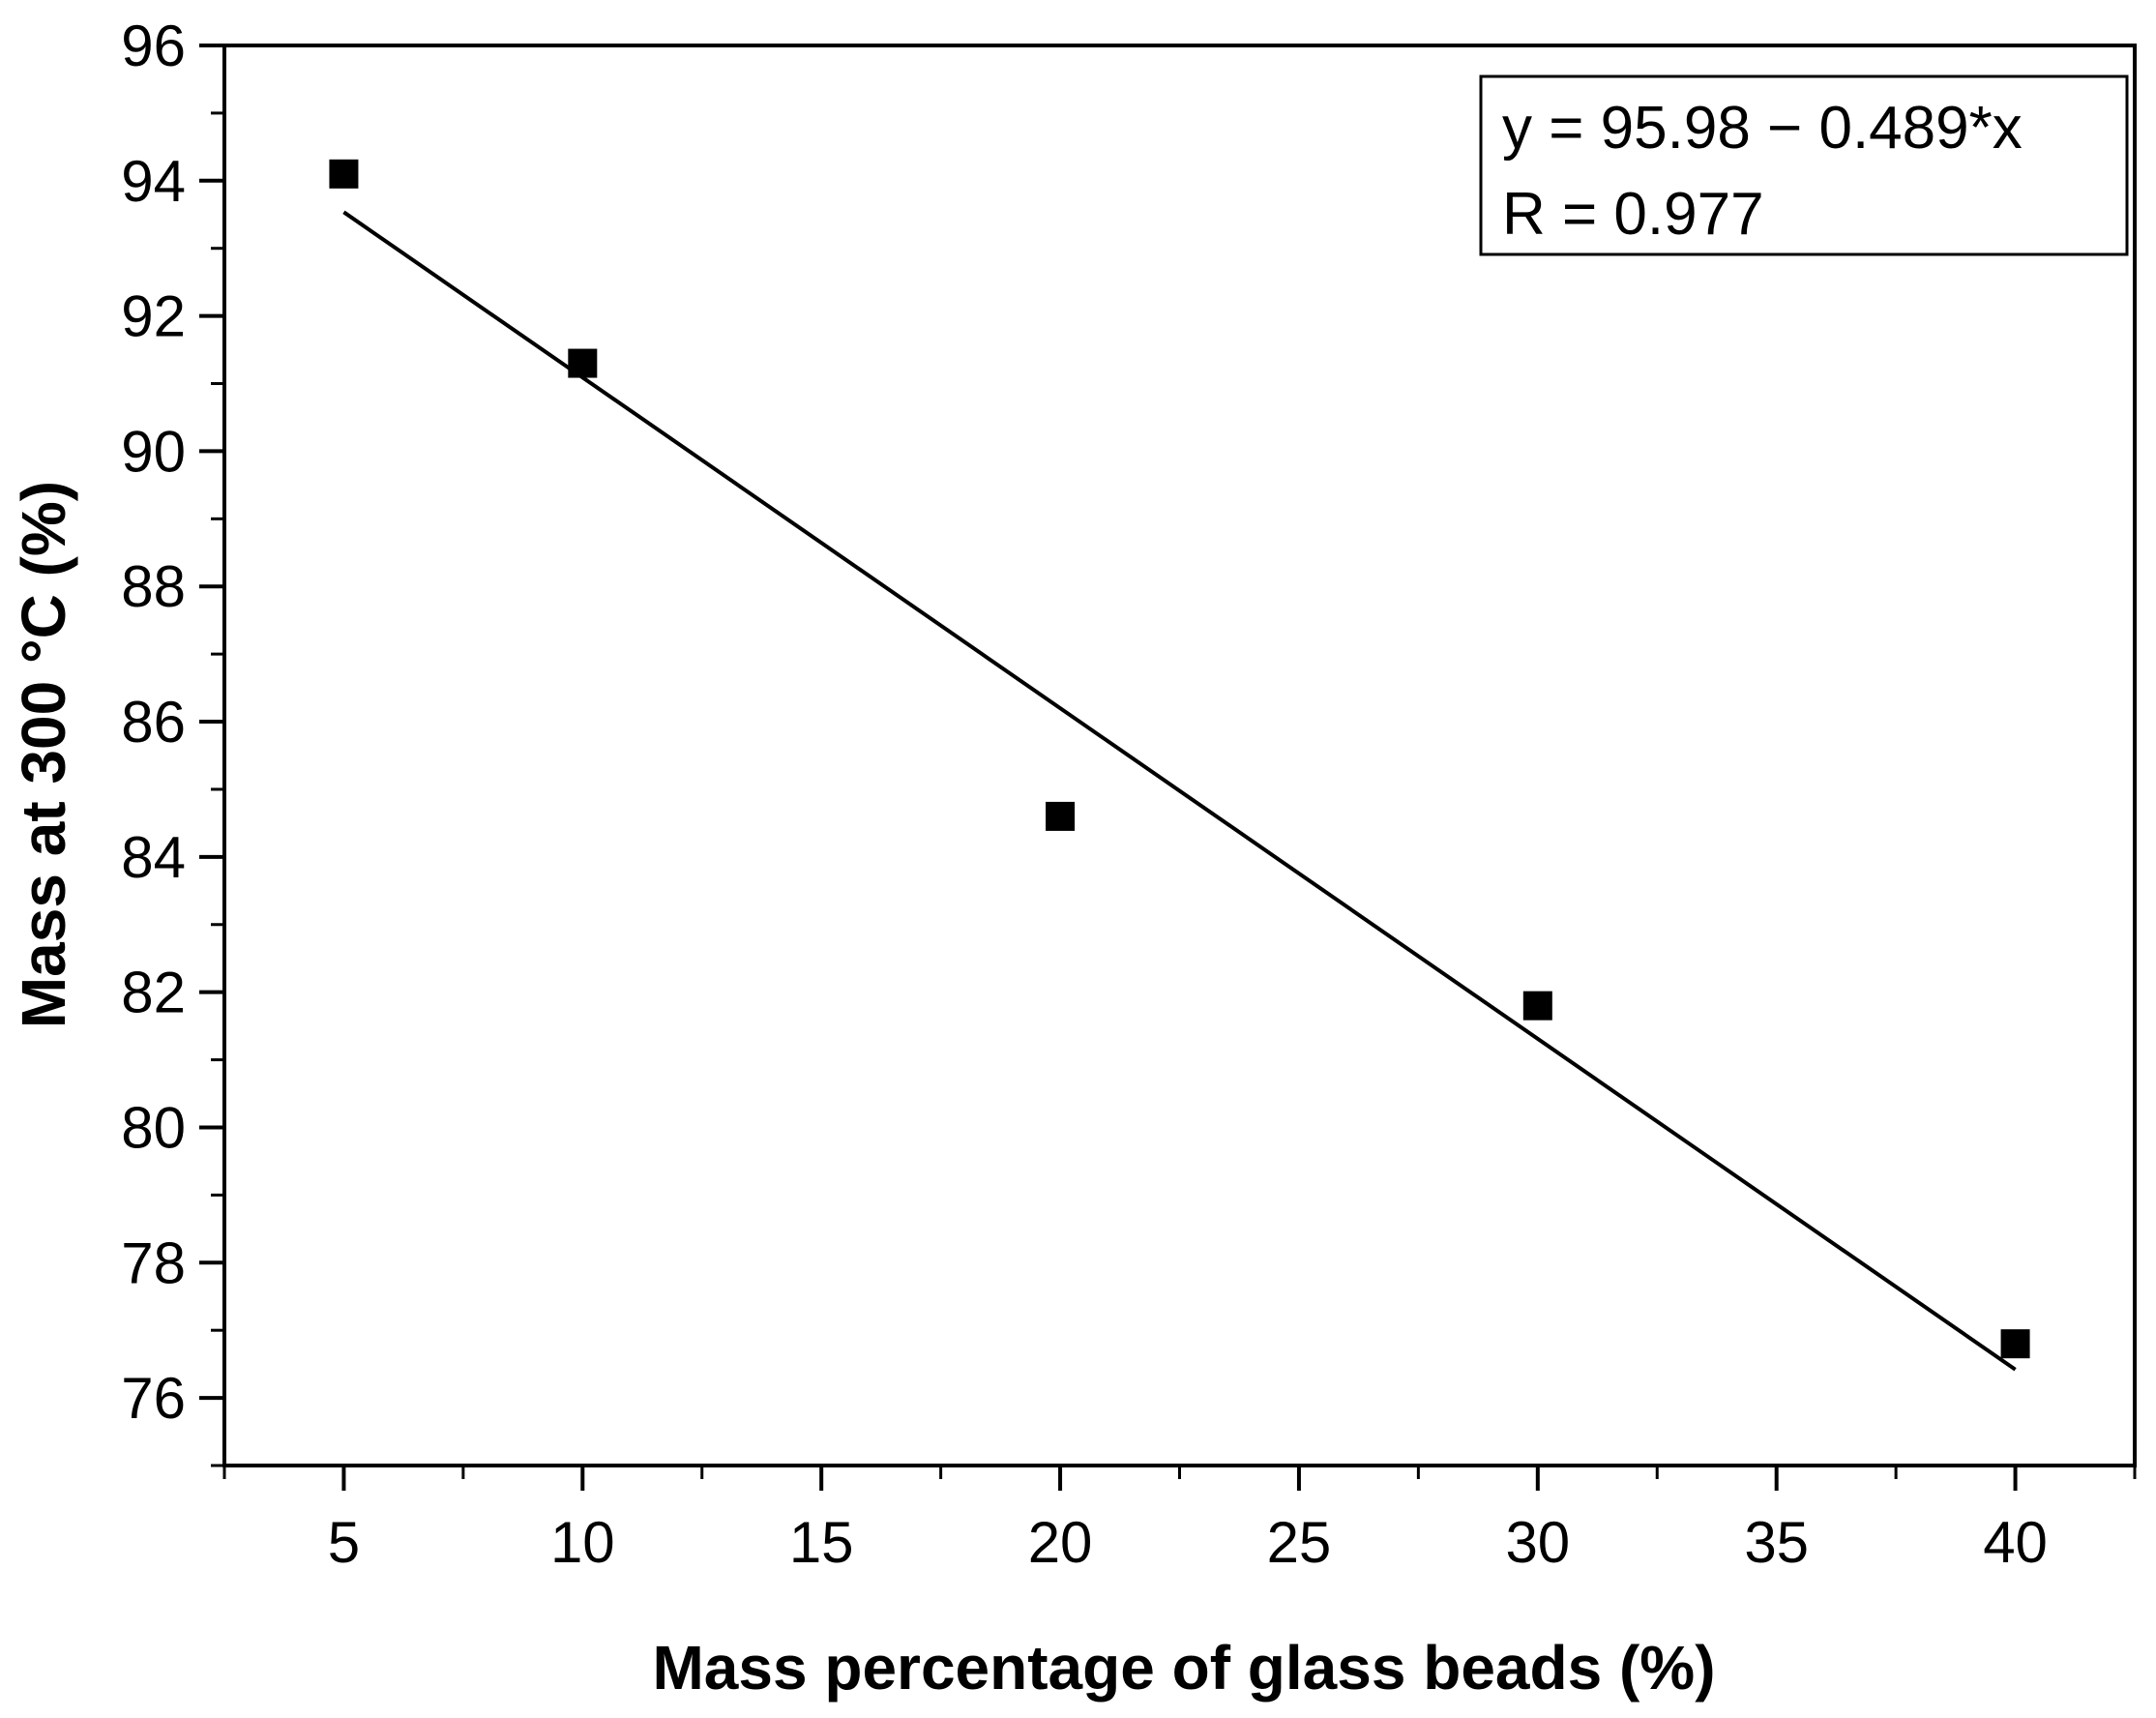 The width and height of the screenshot is (2156, 1718). Describe the element at coordinates (43, 754) in the screenshot. I see `y-axis-title: Mass at 300 °C (%)` at that location.